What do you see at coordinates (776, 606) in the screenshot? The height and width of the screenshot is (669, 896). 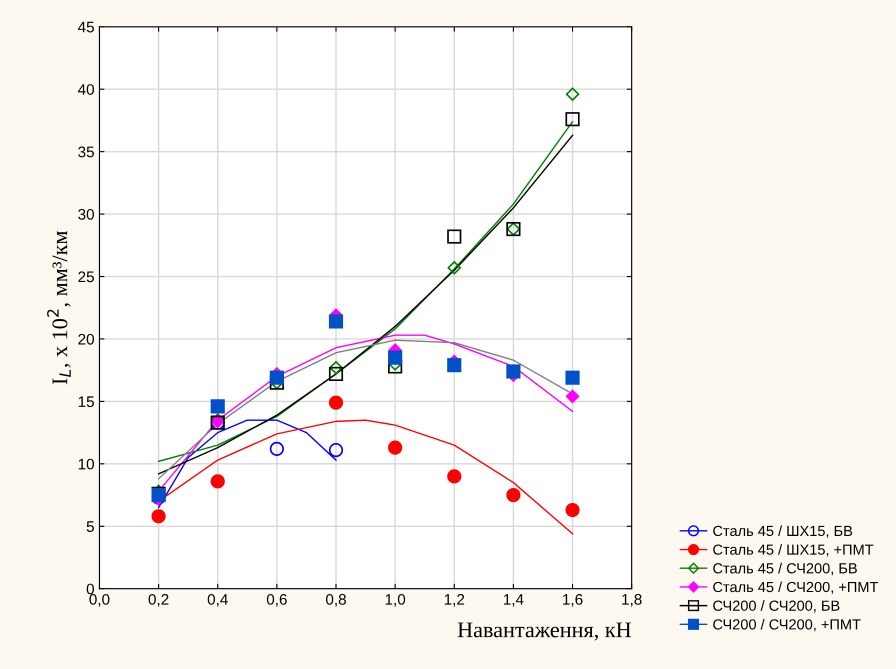 I see `legend-label: СЧ200 / СЧ200, БВ` at bounding box center [776, 606].